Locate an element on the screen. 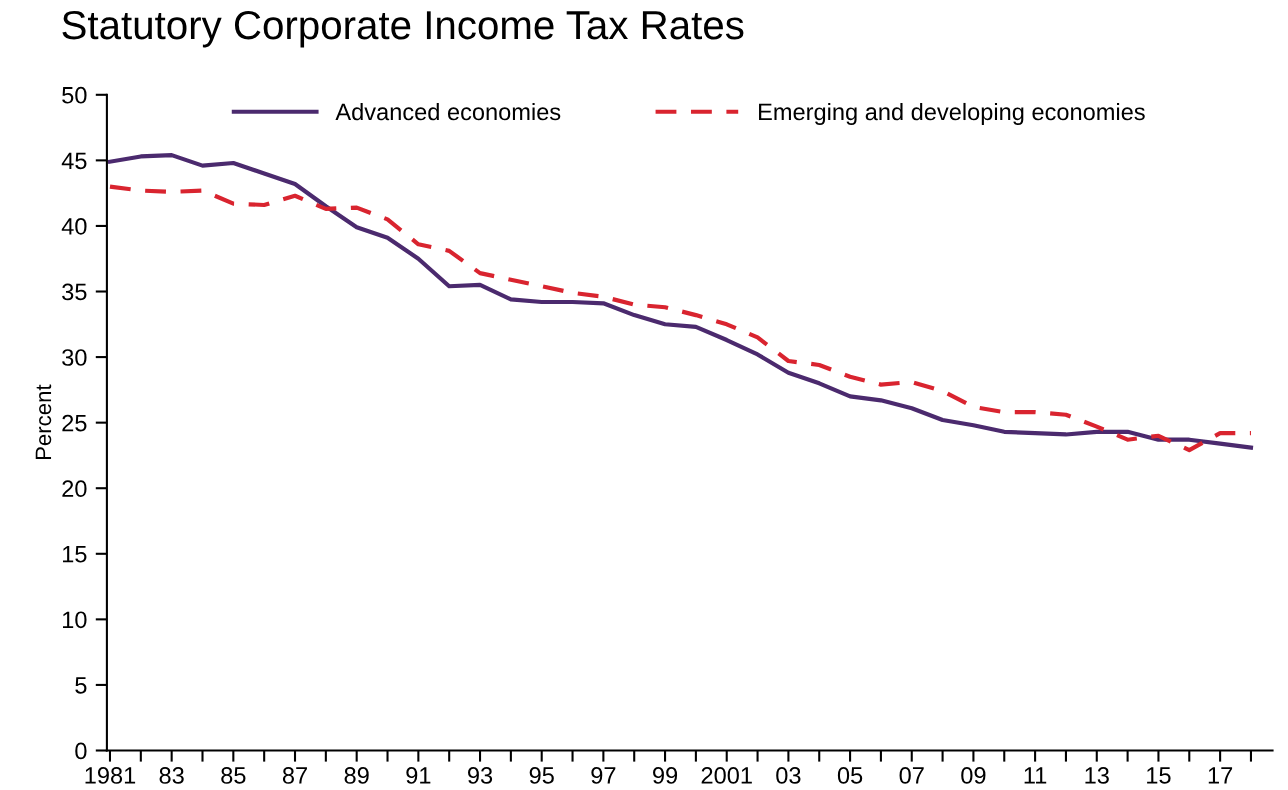 Image resolution: width=1288 pixels, height=790 pixels. x-tick-label: 09 is located at coordinates (973, 775).